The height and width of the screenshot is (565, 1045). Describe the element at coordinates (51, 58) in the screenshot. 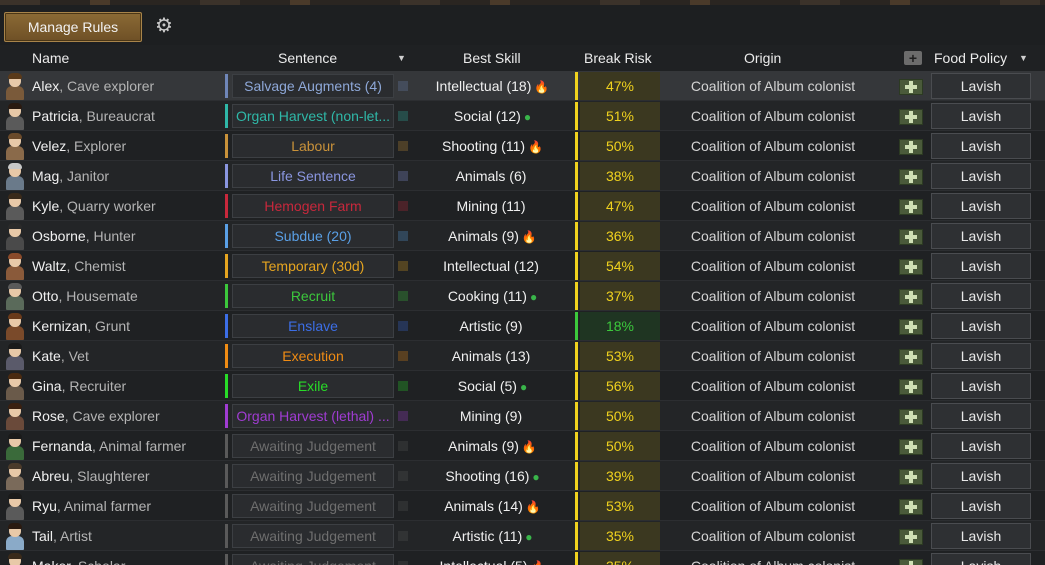

I see `column-header-name: Name` at that location.